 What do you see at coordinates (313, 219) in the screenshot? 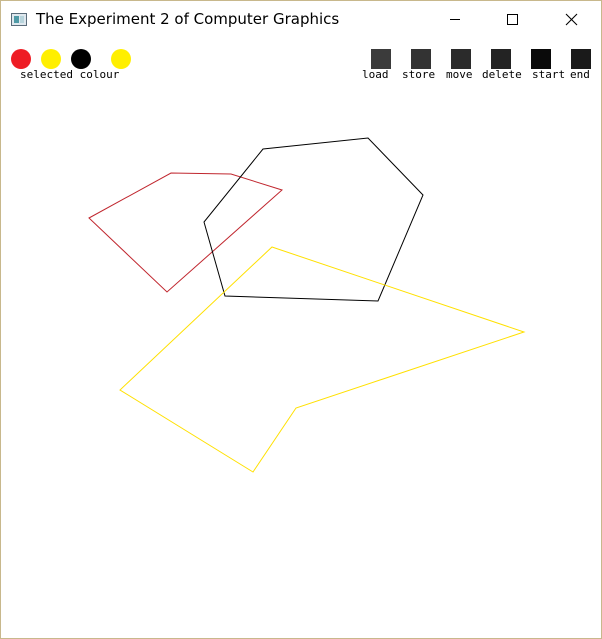
I see `black-polygon` at bounding box center [313, 219].